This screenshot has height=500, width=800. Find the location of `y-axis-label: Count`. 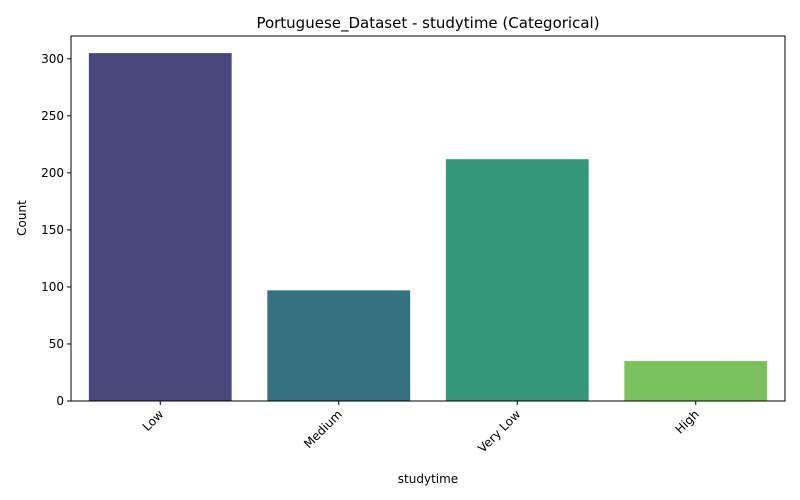

y-axis-label: Count is located at coordinates (22, 218).